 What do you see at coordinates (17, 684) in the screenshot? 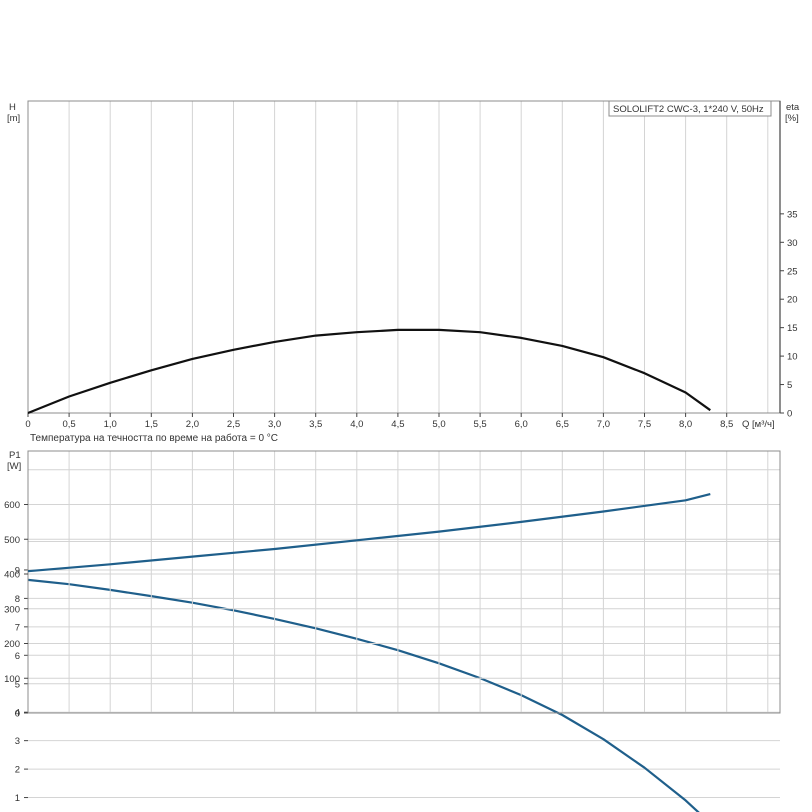
I see `y-tick-label: 5` at bounding box center [17, 684].